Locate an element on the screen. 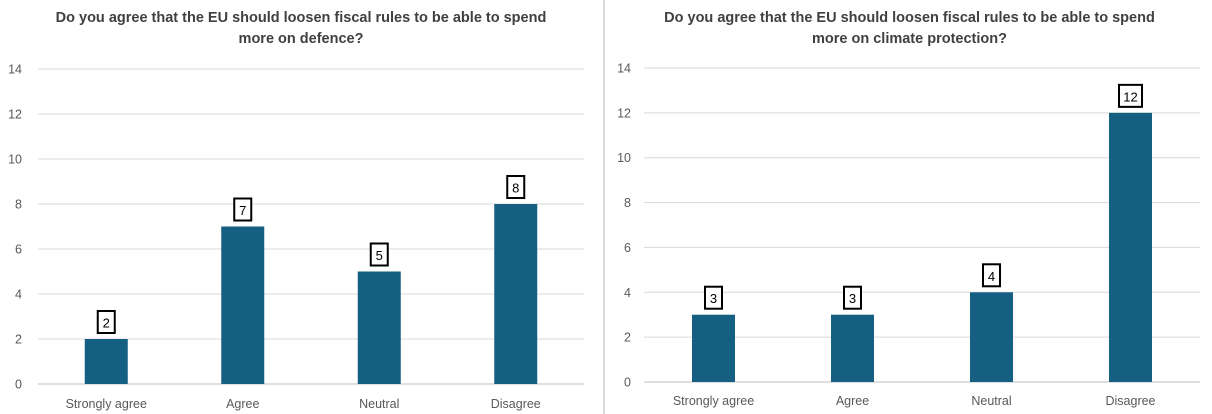 The image size is (1212, 414). panel-divider is located at coordinates (604, 207).